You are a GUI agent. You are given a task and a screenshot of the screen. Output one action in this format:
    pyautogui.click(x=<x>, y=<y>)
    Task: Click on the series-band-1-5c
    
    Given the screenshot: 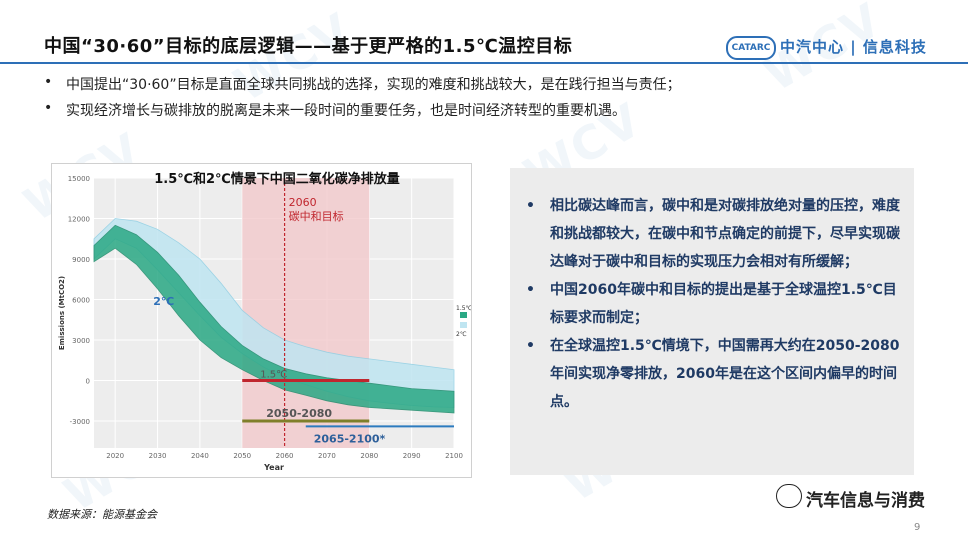 What is the action you would take?
    pyautogui.click(x=274, y=319)
    